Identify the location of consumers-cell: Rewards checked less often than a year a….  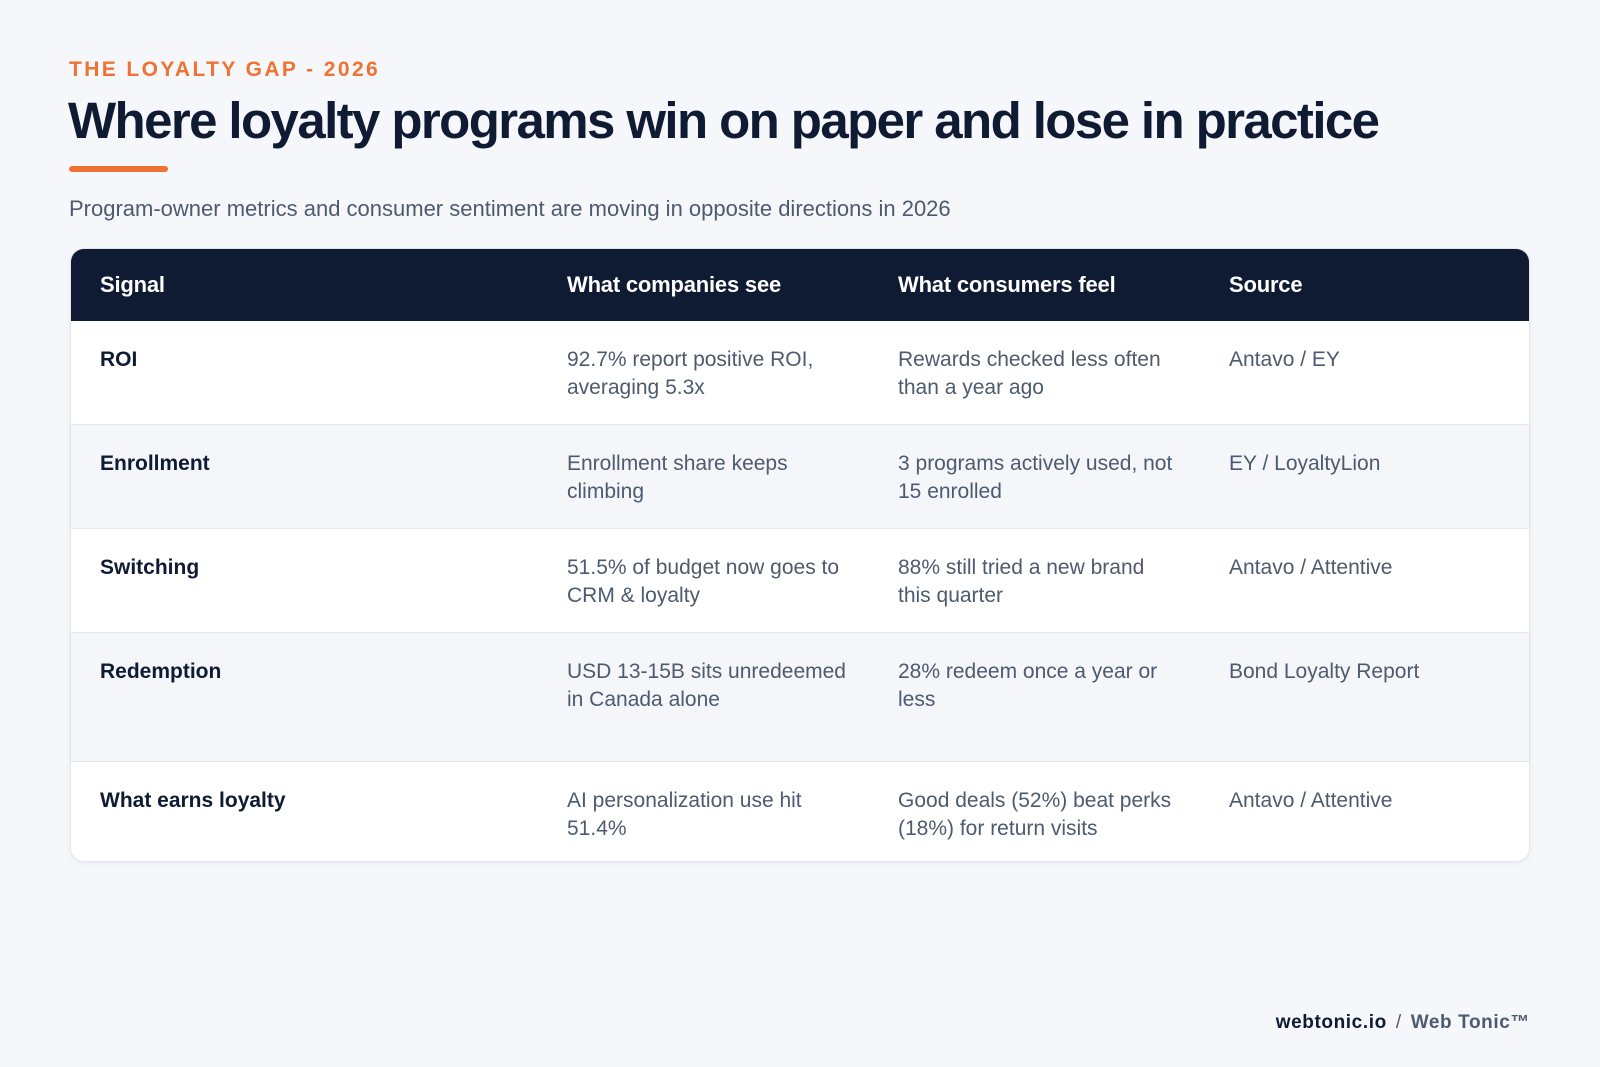
(1029, 373).